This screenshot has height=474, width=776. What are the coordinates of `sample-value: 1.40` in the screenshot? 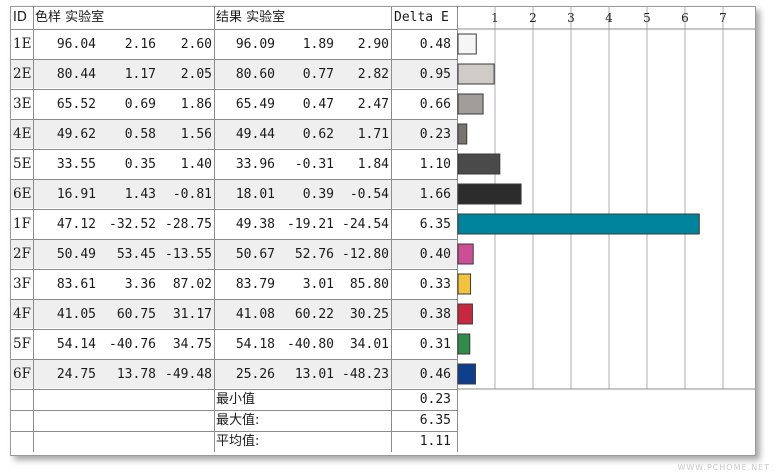 It's located at (196, 164).